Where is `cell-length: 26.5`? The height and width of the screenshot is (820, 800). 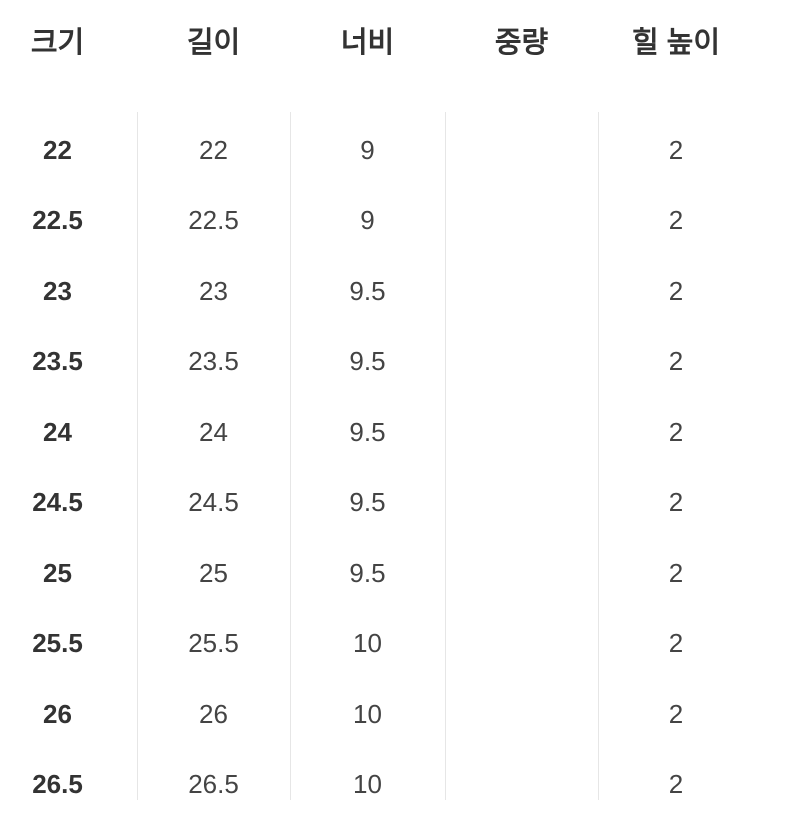
cell-length: 26.5 is located at coordinates (213, 784).